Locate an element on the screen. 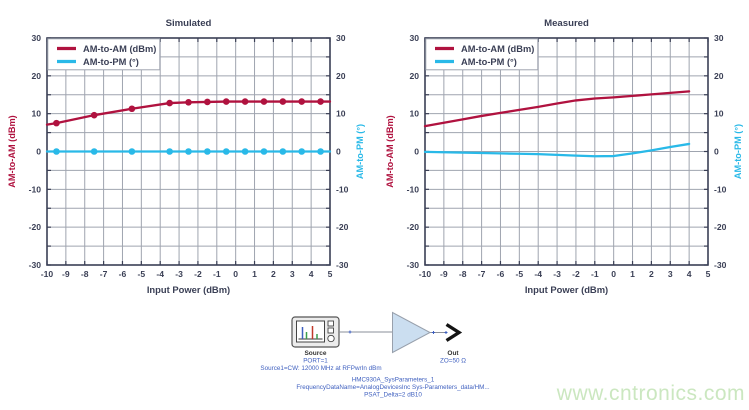 The height and width of the screenshot is (410, 749). node-markers is located at coordinates (398, 332).